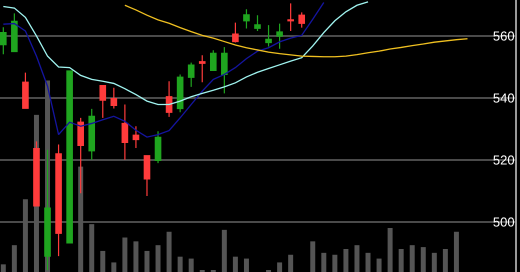  I want to click on y-tick-label: 520, so click(503, 160).